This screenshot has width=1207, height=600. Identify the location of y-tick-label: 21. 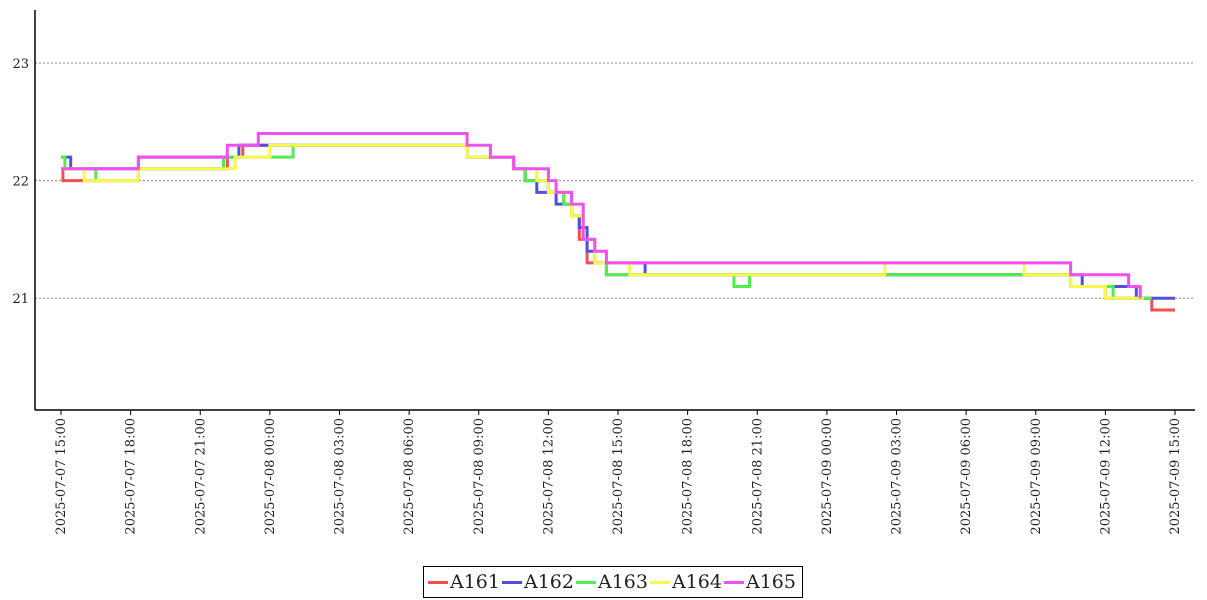
(20, 299).